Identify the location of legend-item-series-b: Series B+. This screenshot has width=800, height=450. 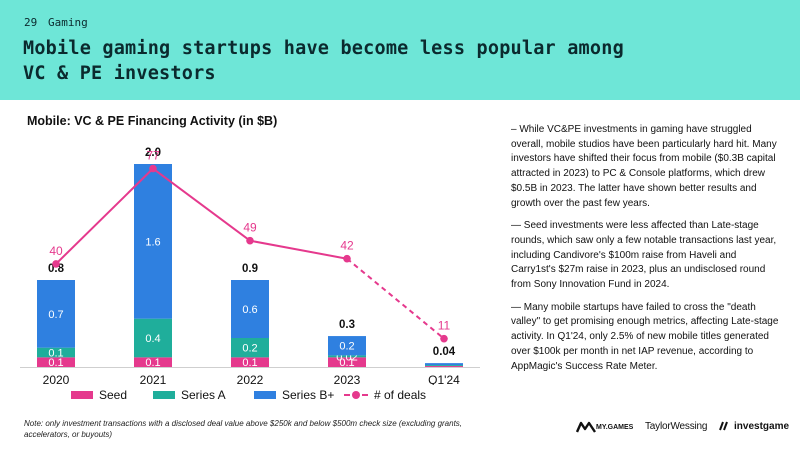
(294, 395).